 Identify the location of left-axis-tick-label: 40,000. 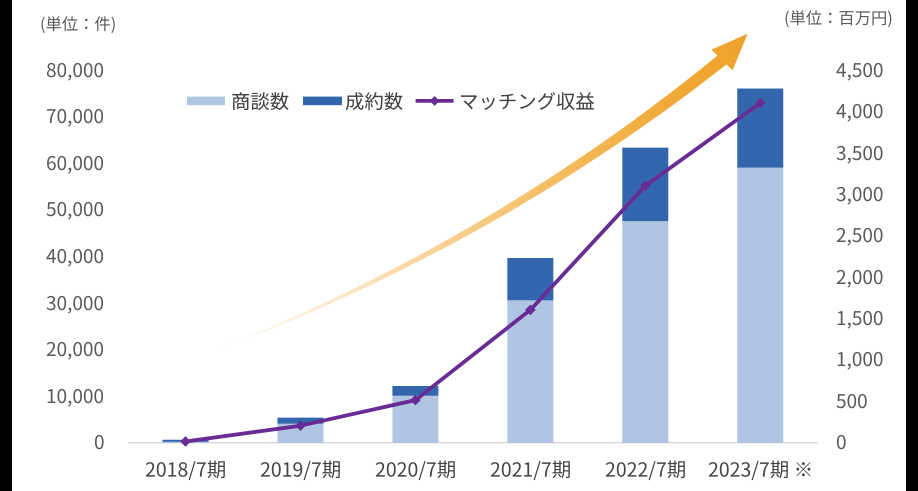
(75, 255).